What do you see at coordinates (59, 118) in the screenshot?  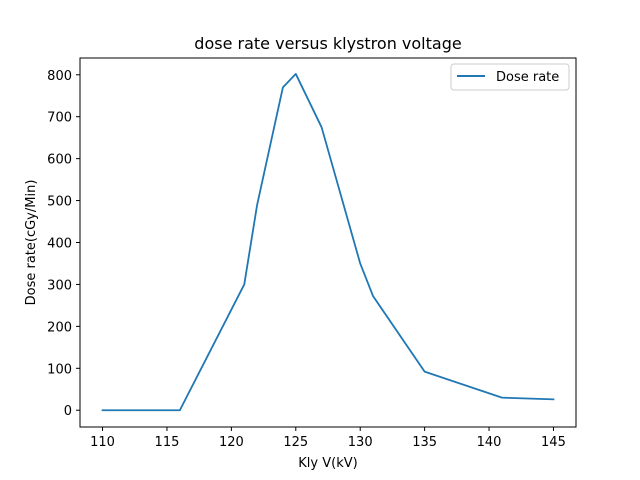 I see `y-tick-label: 700` at bounding box center [59, 118].